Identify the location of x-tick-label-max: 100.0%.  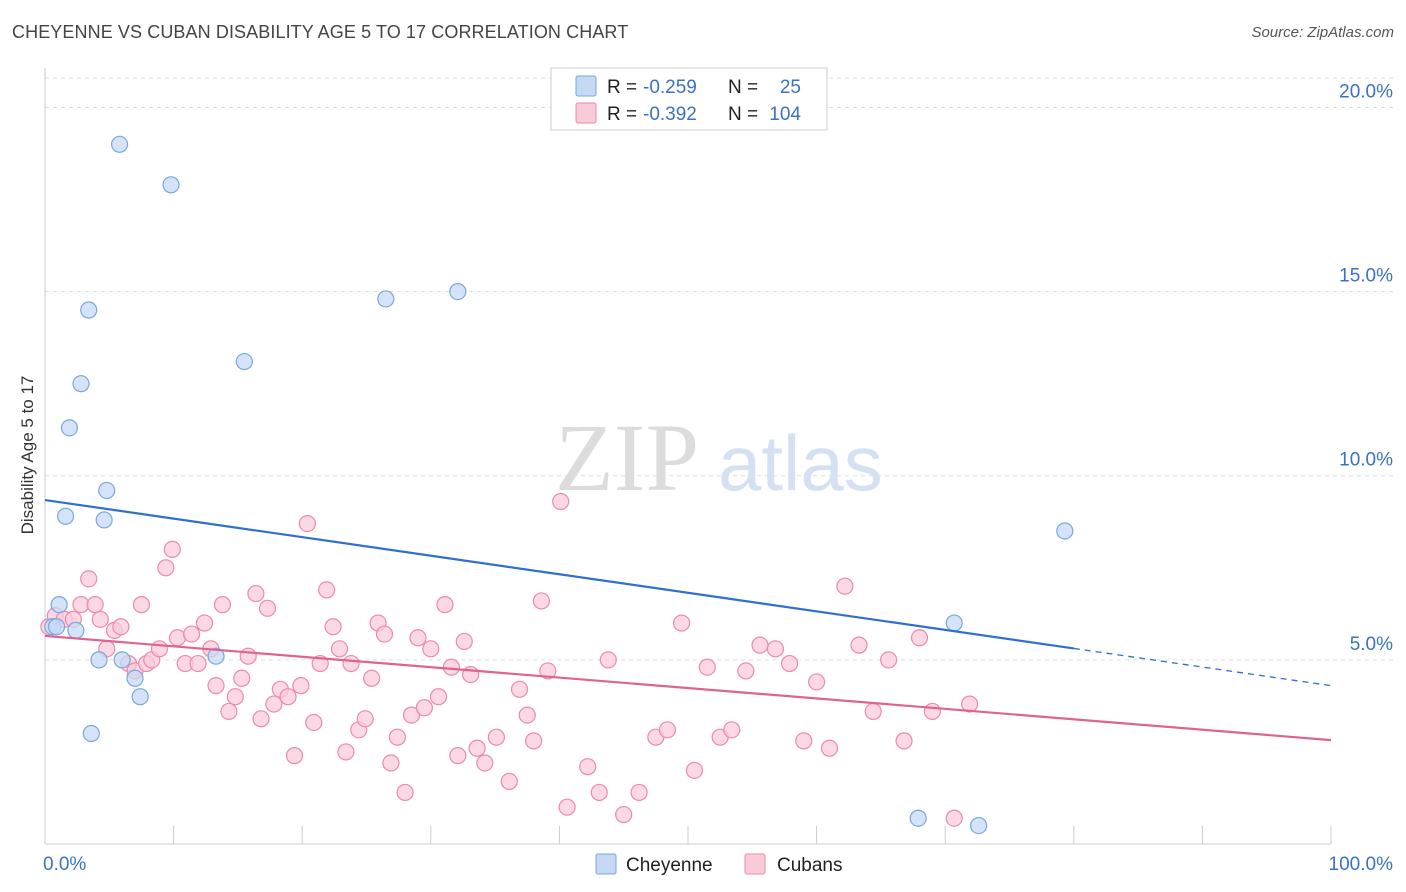
(1361, 864).